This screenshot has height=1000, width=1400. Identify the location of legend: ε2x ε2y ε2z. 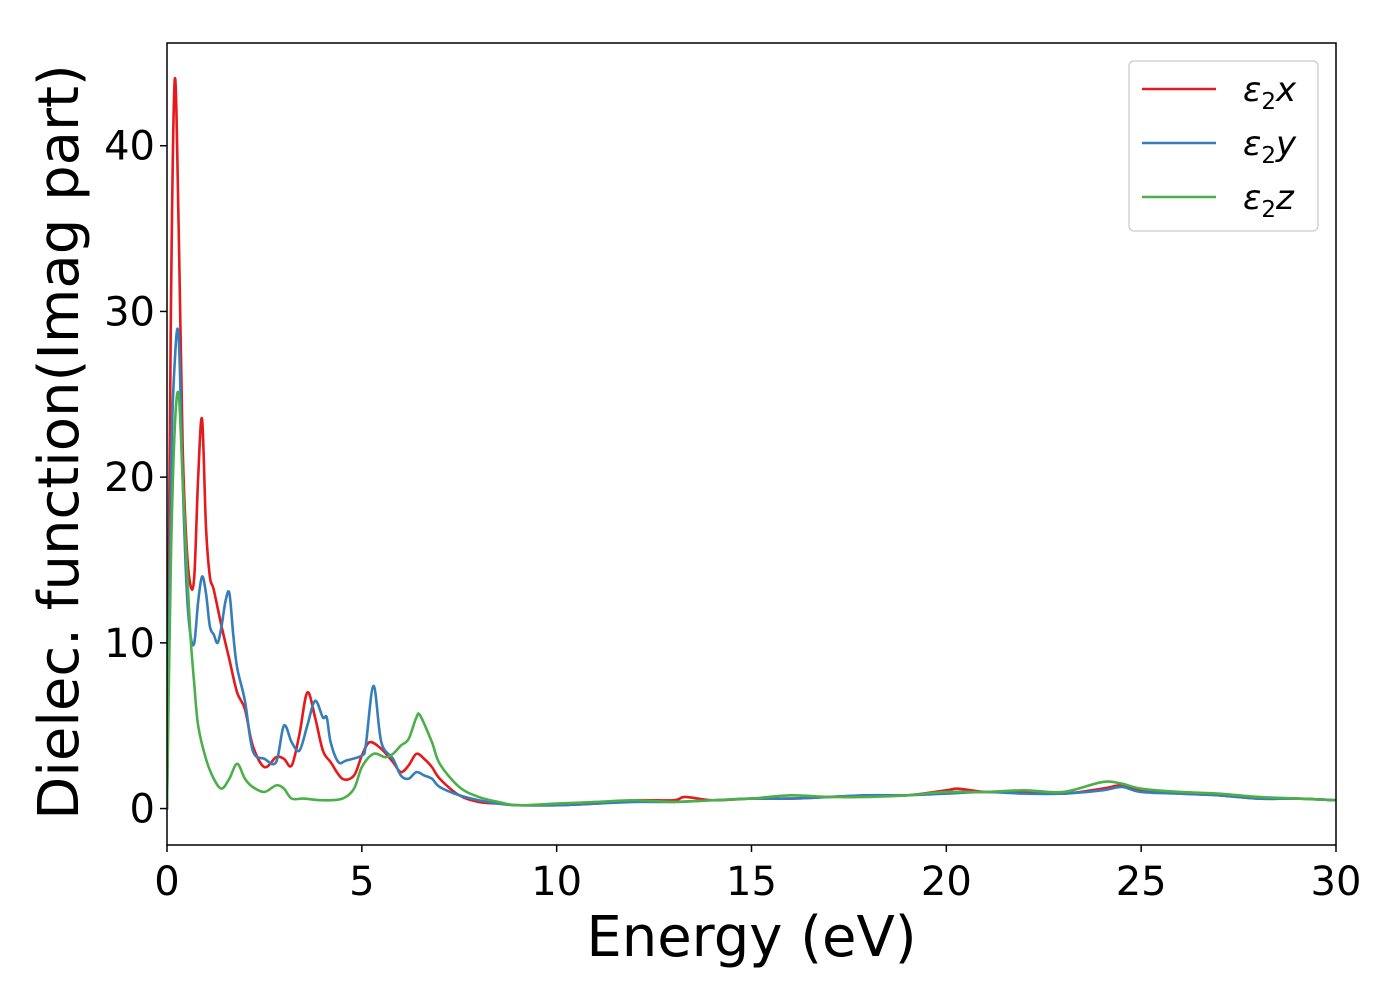
(1223, 146).